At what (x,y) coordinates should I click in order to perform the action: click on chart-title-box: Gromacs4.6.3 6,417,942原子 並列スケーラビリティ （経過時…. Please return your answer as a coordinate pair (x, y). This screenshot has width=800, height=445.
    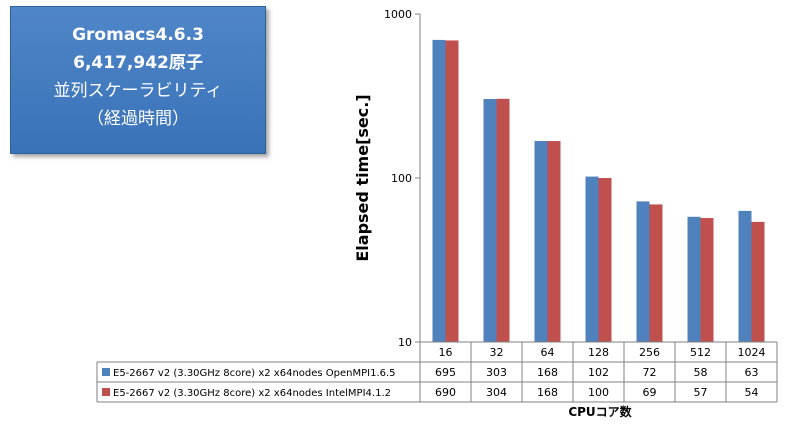
    Looking at the image, I should click on (138, 80).